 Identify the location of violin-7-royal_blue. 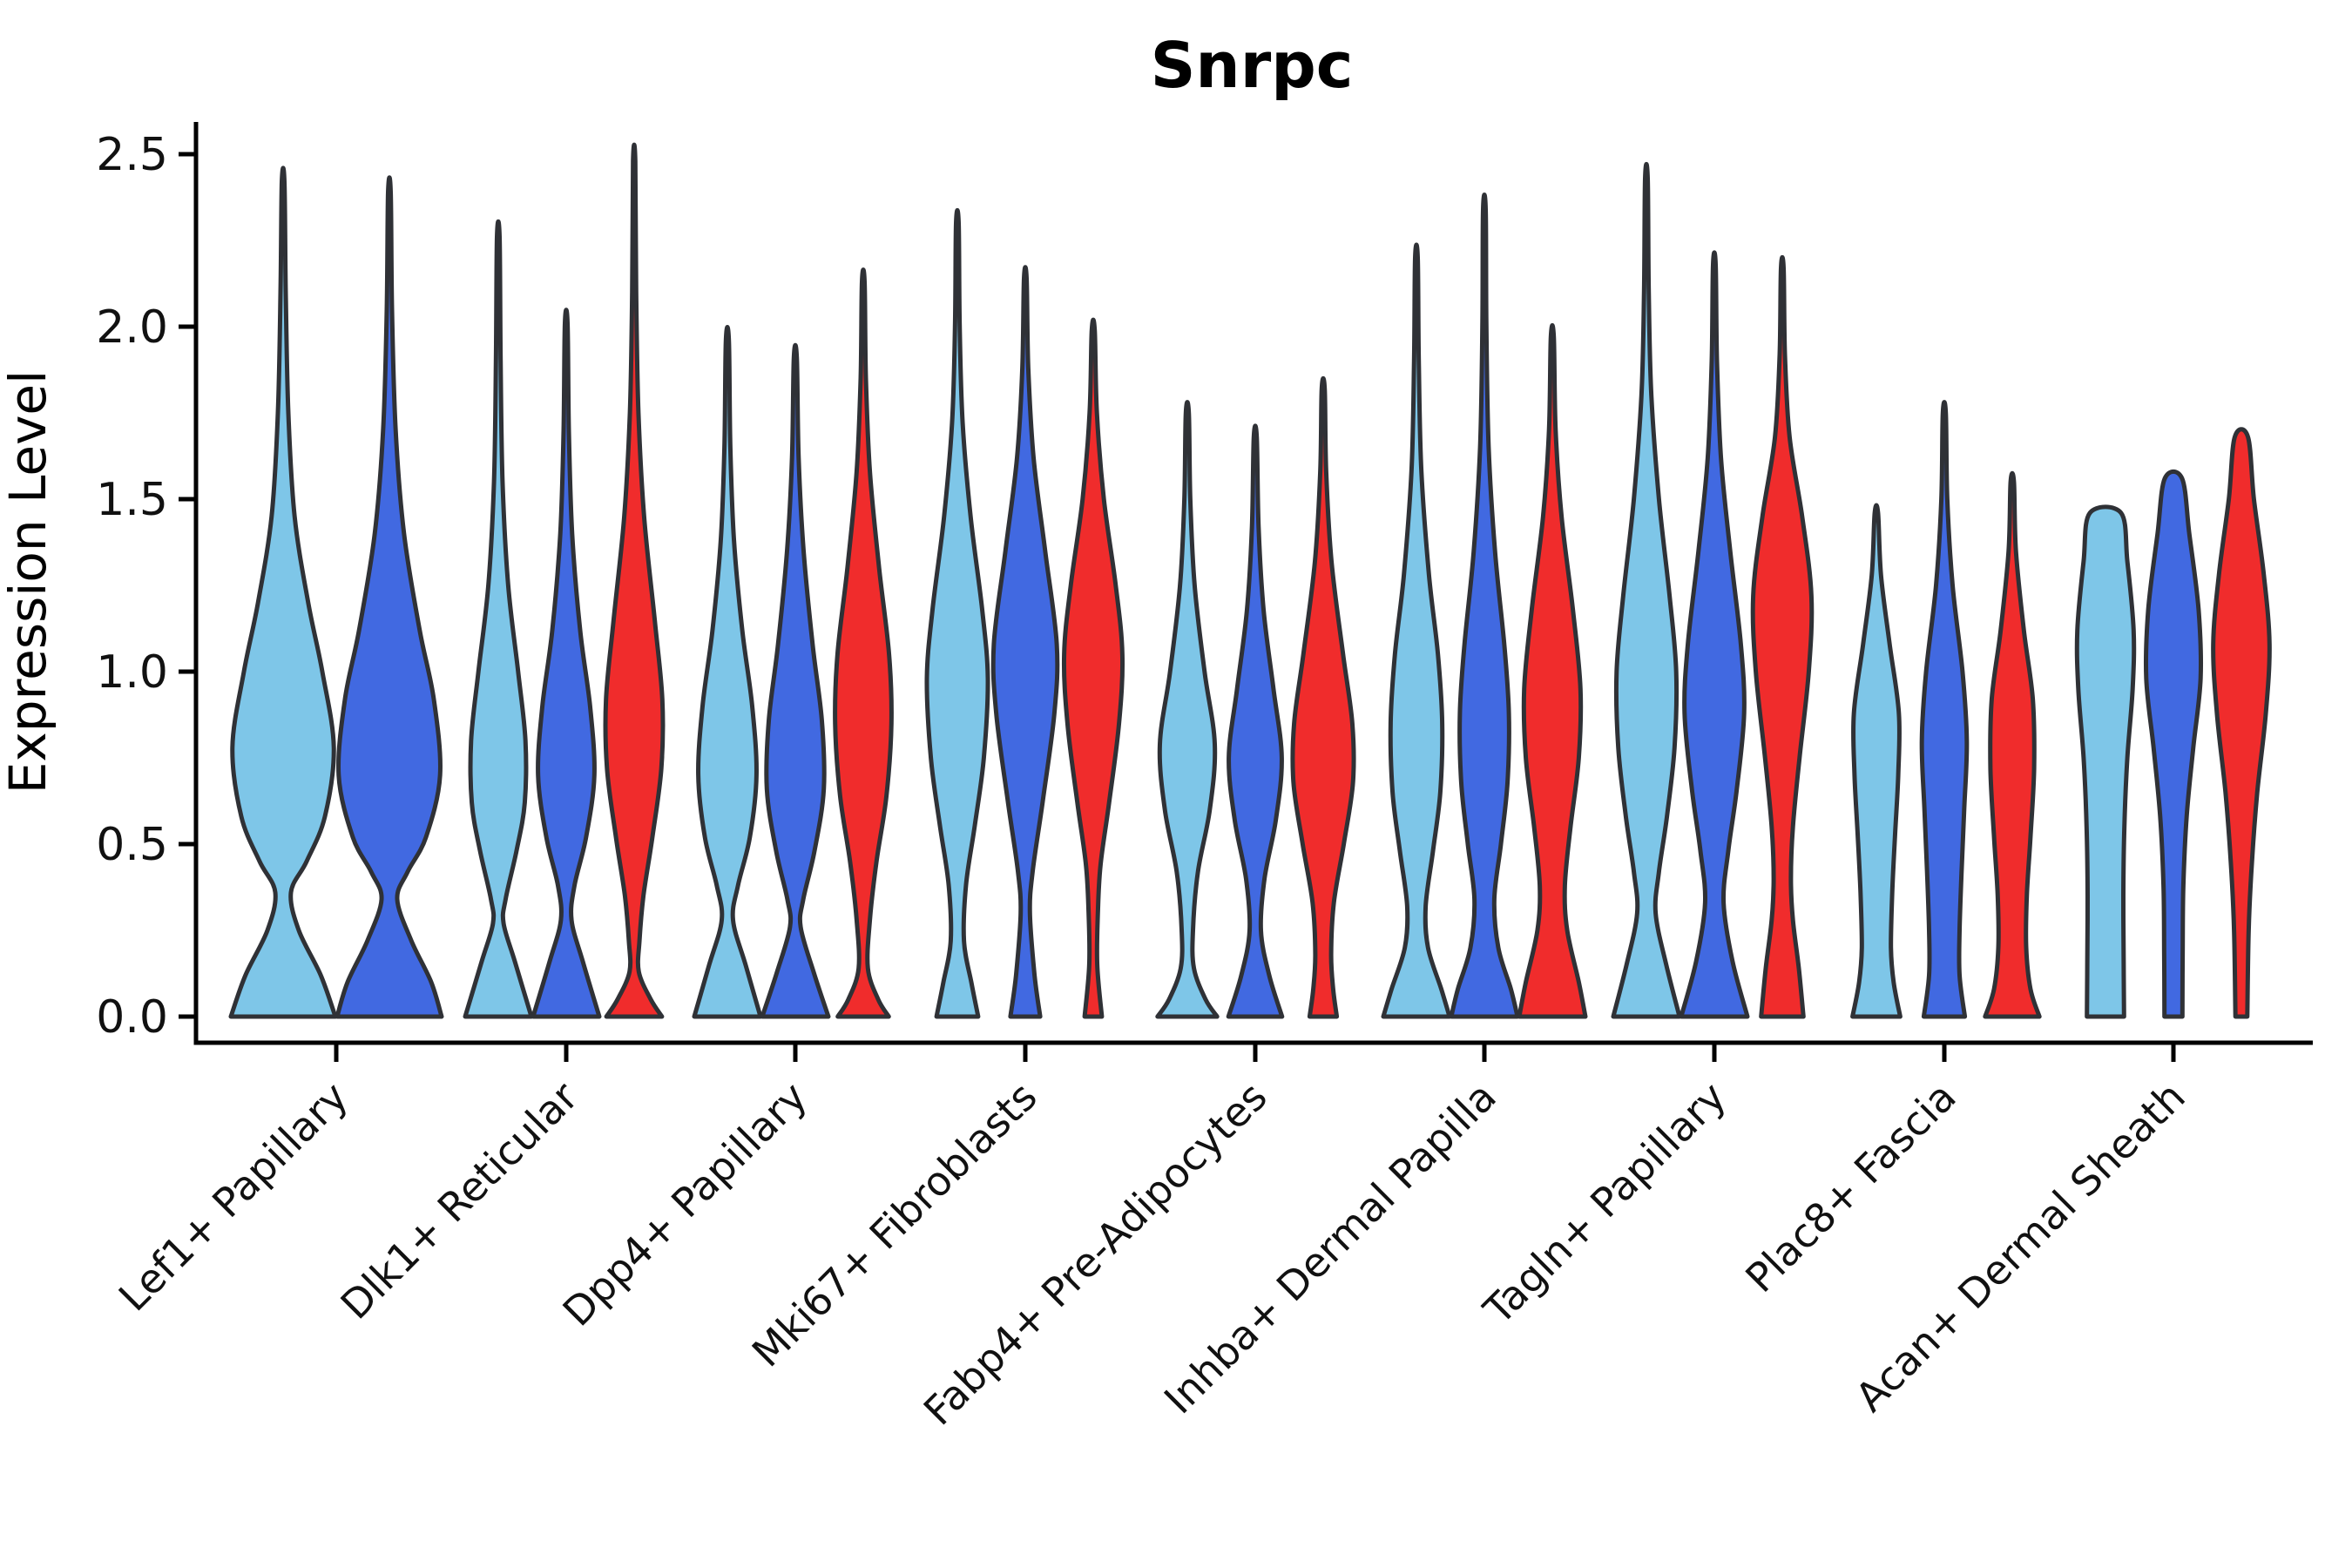
(1714, 634).